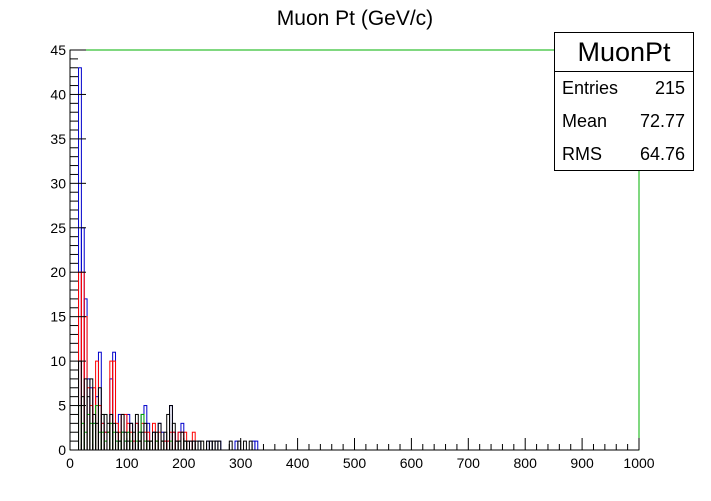  I want to click on x-tick-label: 800, so click(526, 463).